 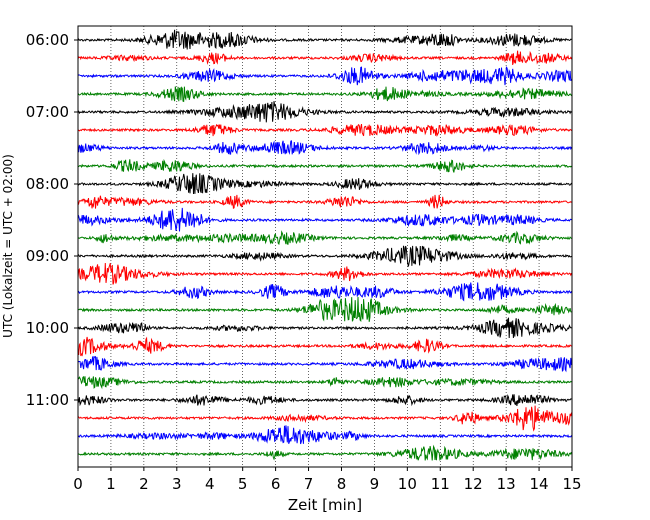 I want to click on x-axis-label: Zeit [min], so click(x=325, y=505).